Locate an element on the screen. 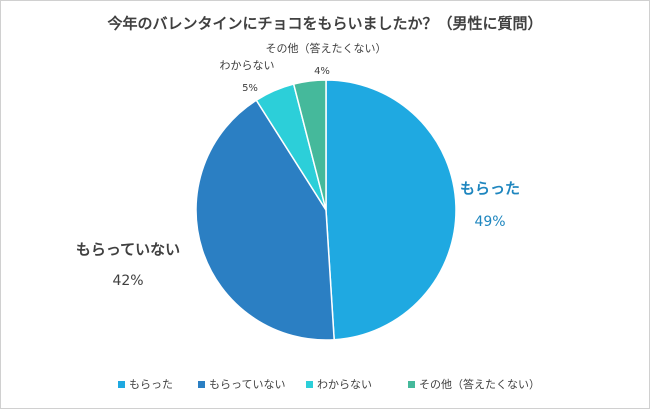 This screenshot has height=409, width=650. data-label-value: 5% is located at coordinates (250, 88).